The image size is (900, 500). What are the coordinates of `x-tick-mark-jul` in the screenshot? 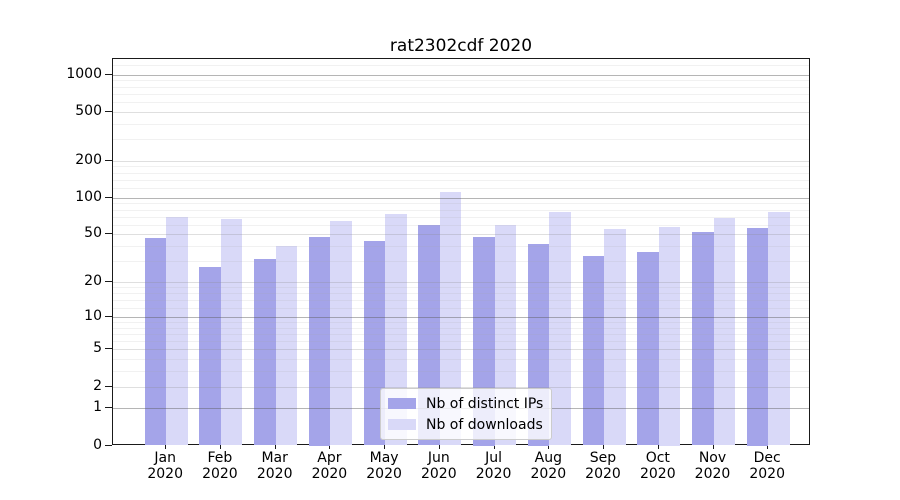 It's located at (494, 447).